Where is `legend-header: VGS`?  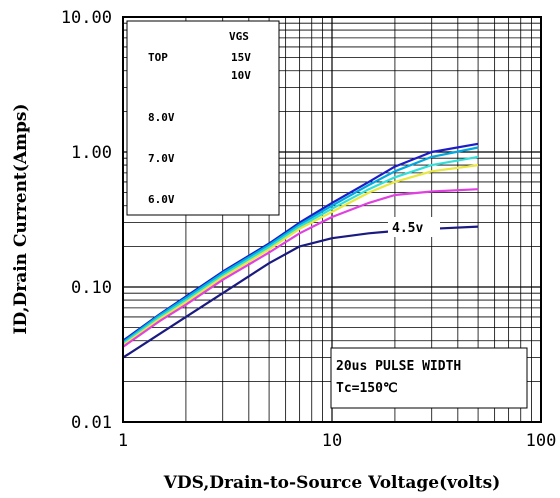 legend-header: VGS is located at coordinates (239, 36).